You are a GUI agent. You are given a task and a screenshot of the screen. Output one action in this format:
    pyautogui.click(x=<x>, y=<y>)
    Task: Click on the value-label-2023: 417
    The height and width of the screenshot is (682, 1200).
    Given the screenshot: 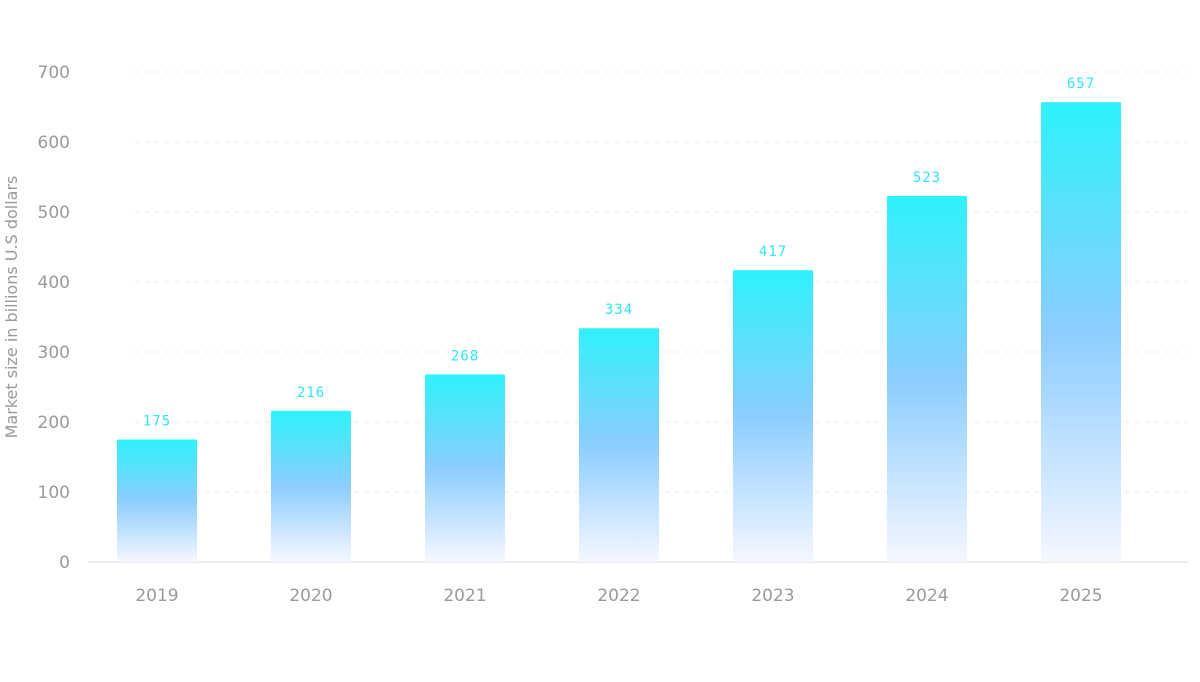 What is the action you would take?
    pyautogui.click(x=773, y=252)
    